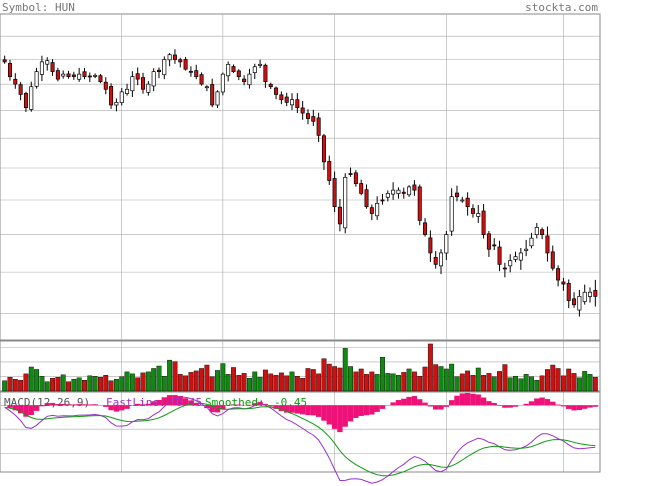 The image size is (655, 486). I want to click on symbol-label: Symbol: HUN, so click(38, 7).